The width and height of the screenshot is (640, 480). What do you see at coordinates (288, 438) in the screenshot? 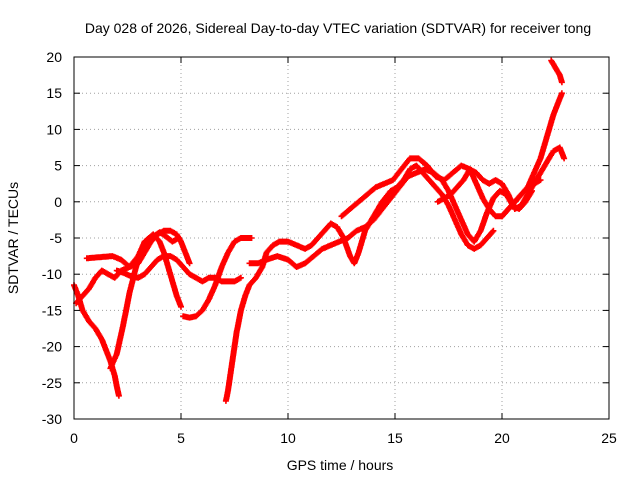
I see `x-tick-label: 10` at bounding box center [288, 438].